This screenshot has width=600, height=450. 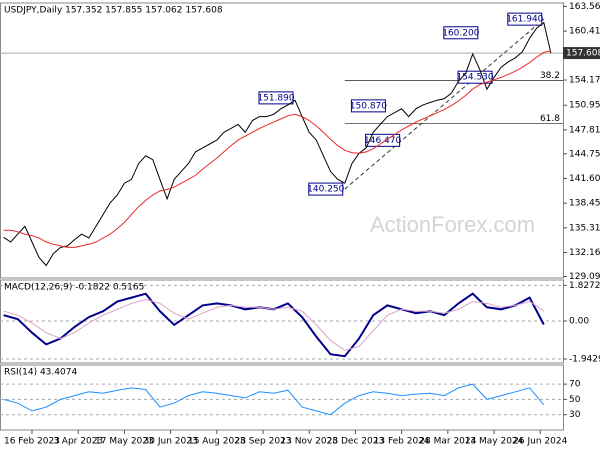 What do you see at coordinates (382, 141) in the screenshot?
I see `annotation-label: 146.470` at bounding box center [382, 141].